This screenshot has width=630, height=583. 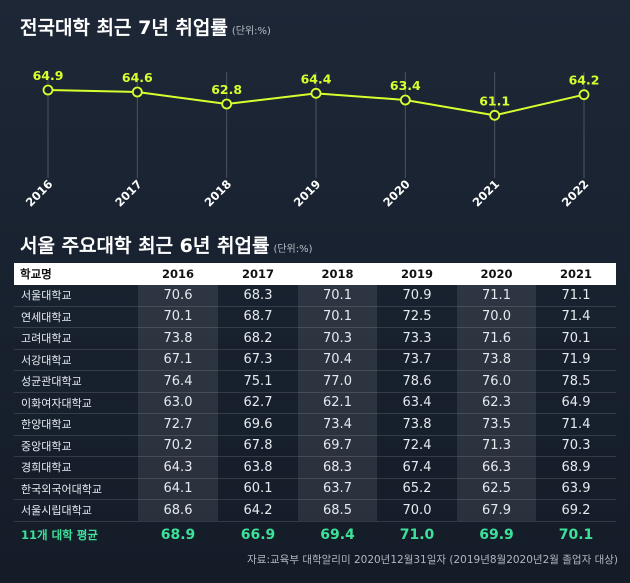 What do you see at coordinates (576, 403) in the screenshot?
I see `rate-cell: 64.9` at bounding box center [576, 403].